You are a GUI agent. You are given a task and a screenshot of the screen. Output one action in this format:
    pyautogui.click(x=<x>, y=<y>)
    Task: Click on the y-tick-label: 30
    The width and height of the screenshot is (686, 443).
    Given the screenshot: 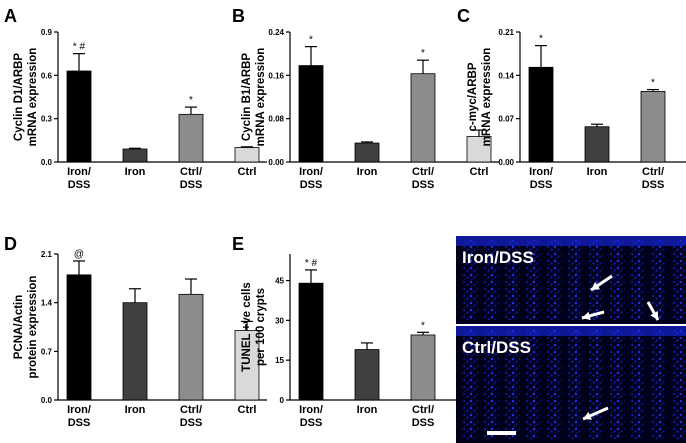 What is the action you would take?
    pyautogui.click(x=279, y=320)
    